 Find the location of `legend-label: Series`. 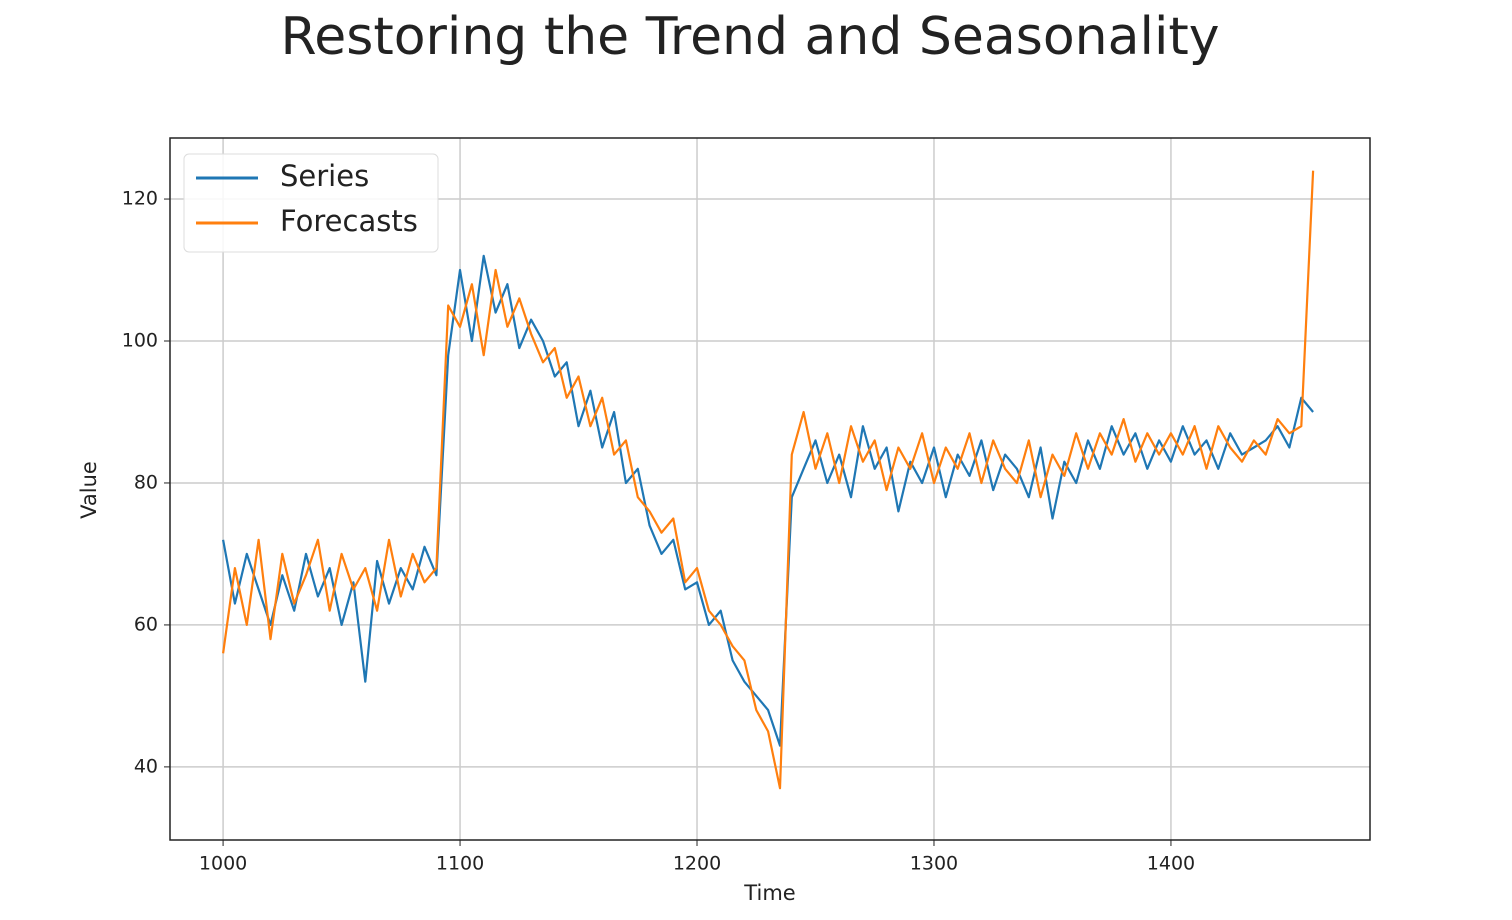

legend-label: Series is located at coordinates (324, 176).